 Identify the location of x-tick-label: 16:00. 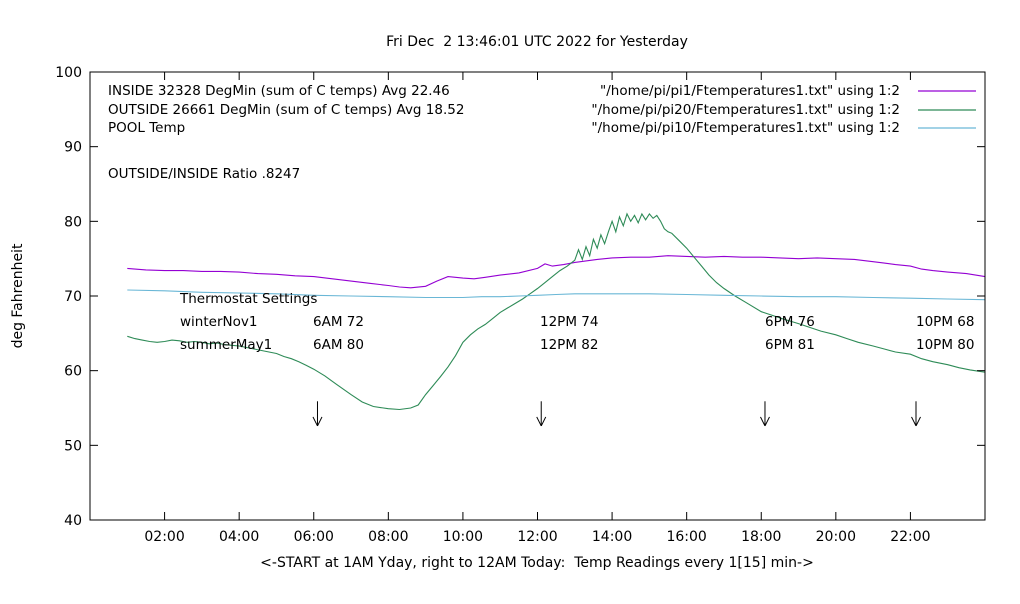
(686, 537).